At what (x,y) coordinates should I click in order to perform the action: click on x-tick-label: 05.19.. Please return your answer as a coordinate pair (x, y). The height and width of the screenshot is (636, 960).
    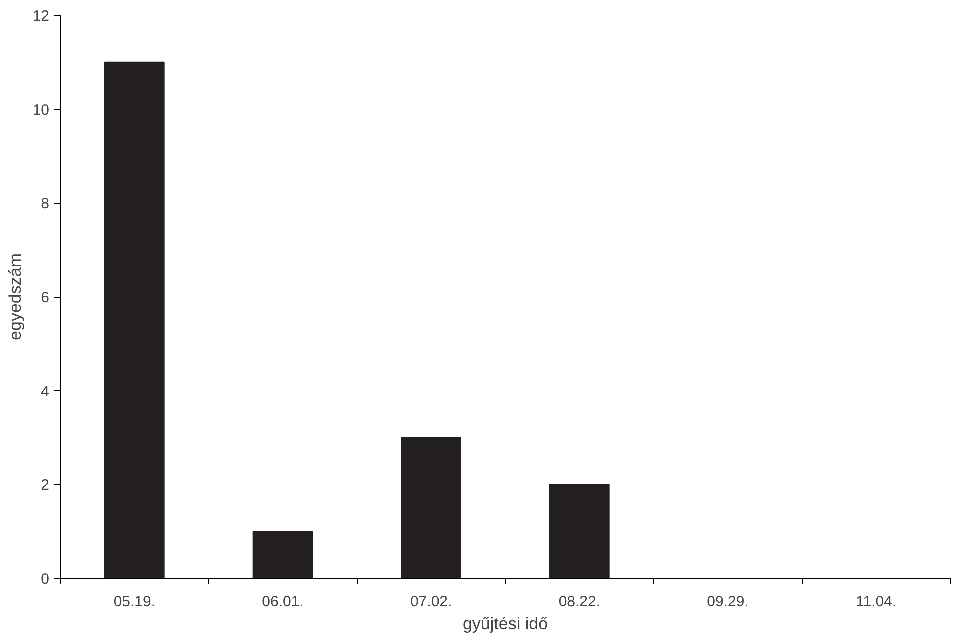
    Looking at the image, I should click on (135, 602).